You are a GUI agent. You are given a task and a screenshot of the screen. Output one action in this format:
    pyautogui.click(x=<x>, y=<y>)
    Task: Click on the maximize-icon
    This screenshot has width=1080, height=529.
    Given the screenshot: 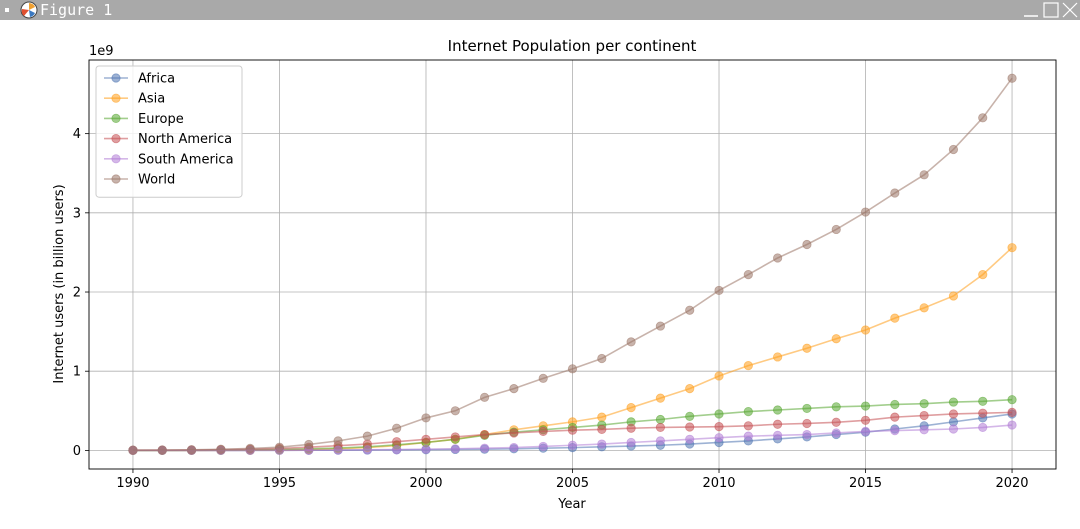 What is the action you would take?
    pyautogui.click(x=1051, y=10)
    